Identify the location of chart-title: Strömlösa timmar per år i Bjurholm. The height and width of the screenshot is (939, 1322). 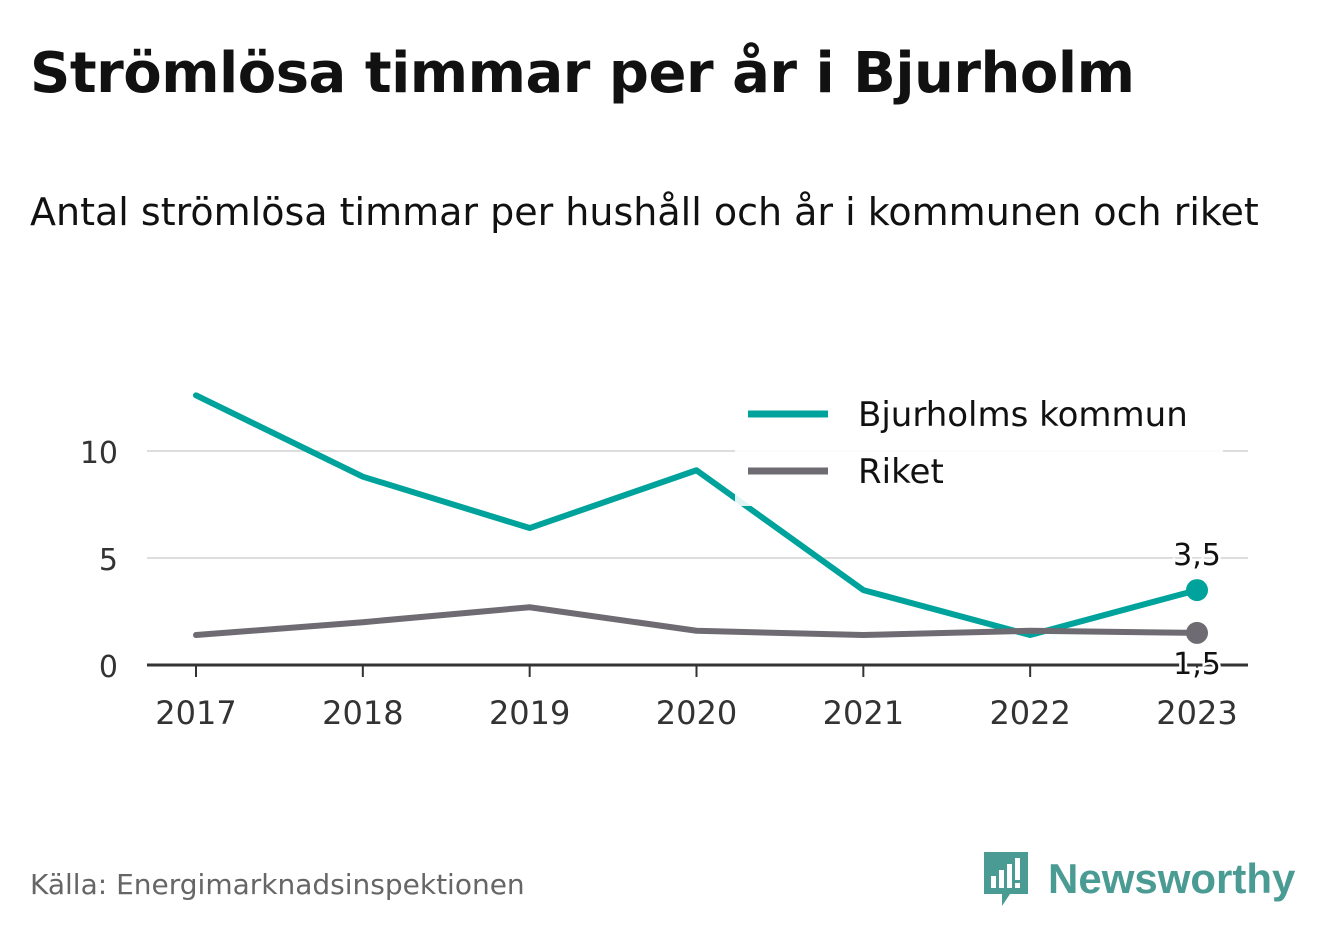
(582, 73).